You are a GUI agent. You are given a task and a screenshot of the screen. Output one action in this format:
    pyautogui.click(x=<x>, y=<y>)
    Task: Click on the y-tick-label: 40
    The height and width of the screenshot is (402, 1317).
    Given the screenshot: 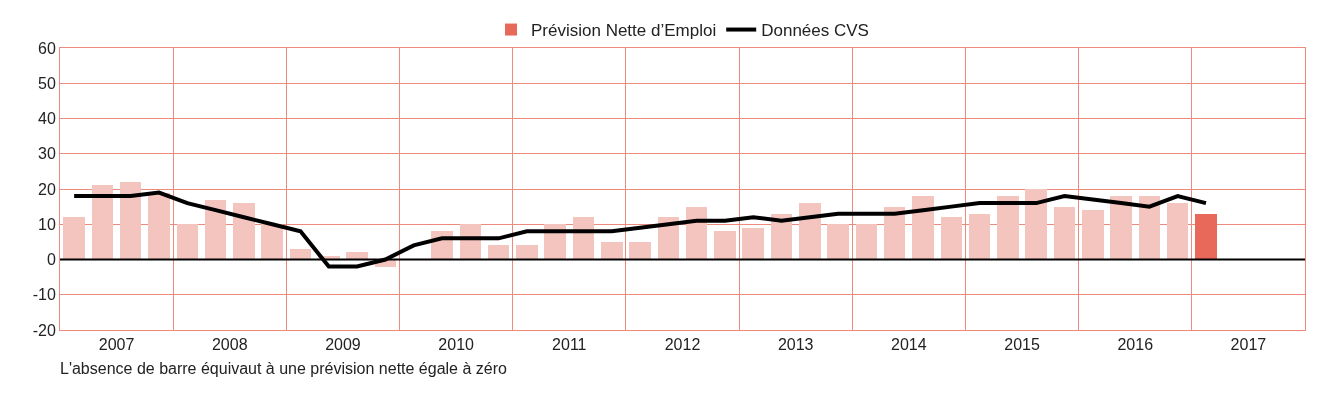 What is the action you would take?
    pyautogui.click(x=47, y=119)
    